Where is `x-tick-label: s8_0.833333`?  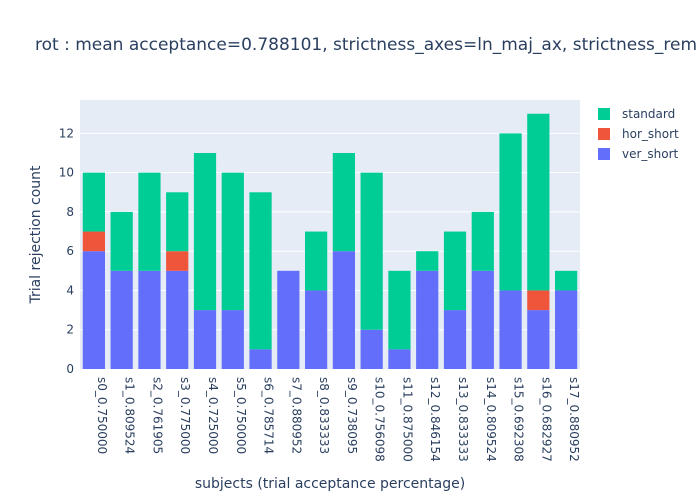 x-tick-label: s8_0.833333 is located at coordinates (324, 415).